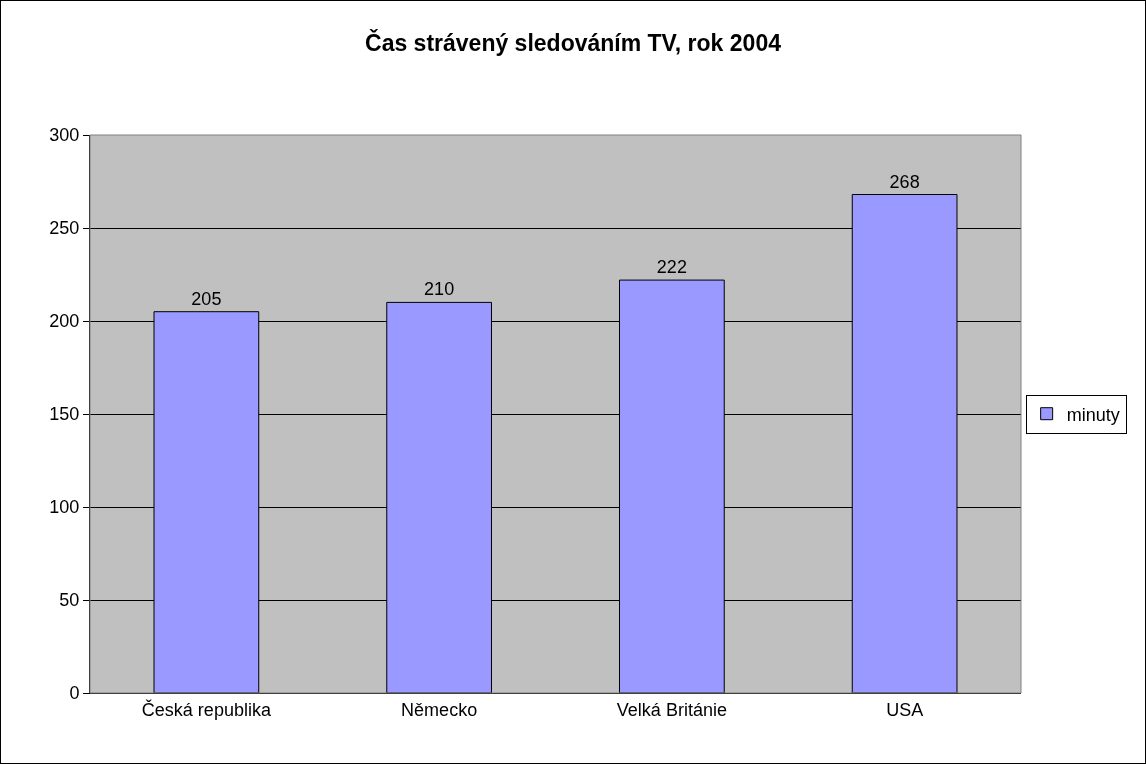  Describe the element at coordinates (904, 181) in the screenshot. I see `data-label: 268` at that location.